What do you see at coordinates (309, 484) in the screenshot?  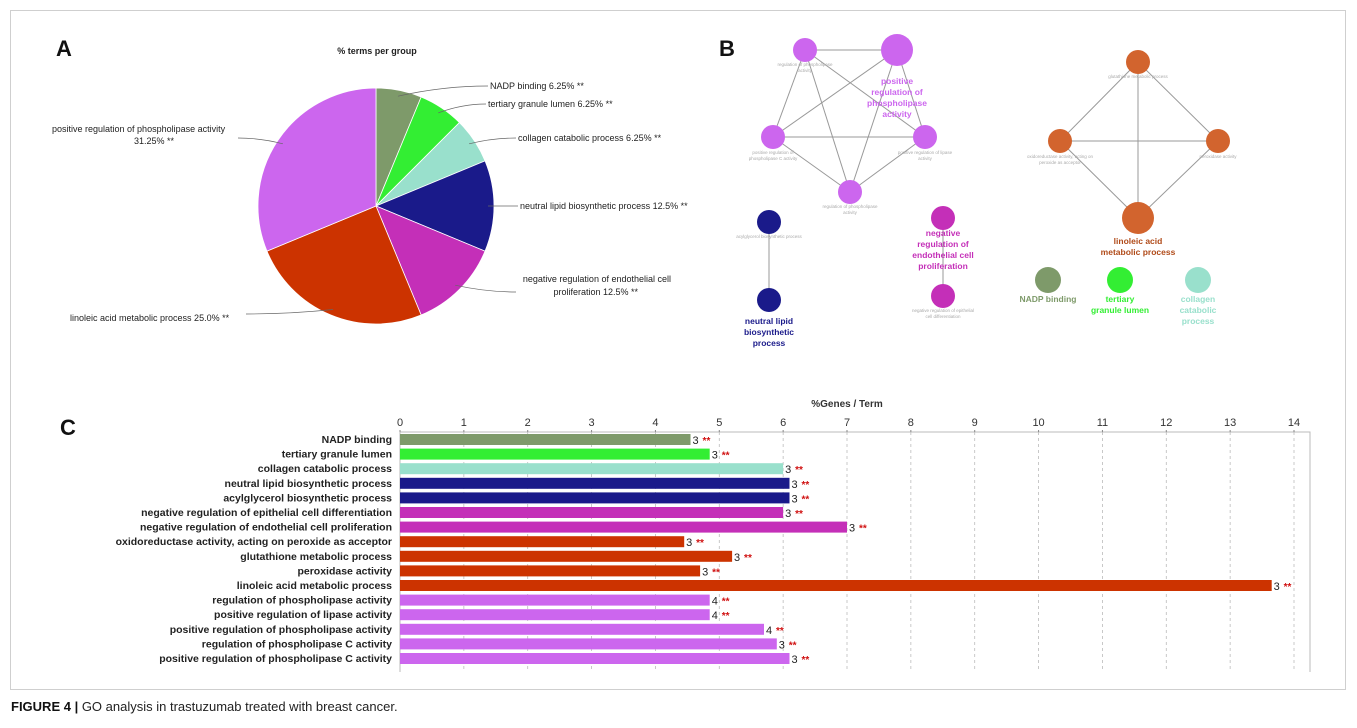 I see `bar-category-label: neutral lipid biosynthetic process` at bounding box center [309, 484].